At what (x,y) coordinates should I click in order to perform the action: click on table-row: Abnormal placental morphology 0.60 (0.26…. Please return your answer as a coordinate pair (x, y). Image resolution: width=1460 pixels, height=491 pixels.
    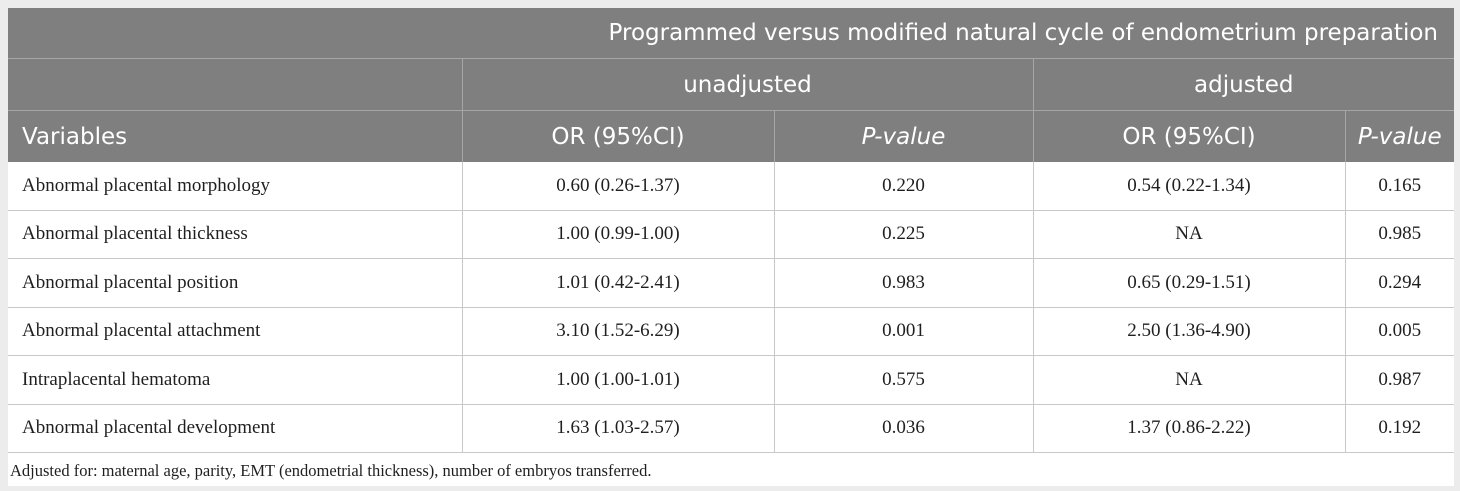
    Looking at the image, I should click on (731, 186).